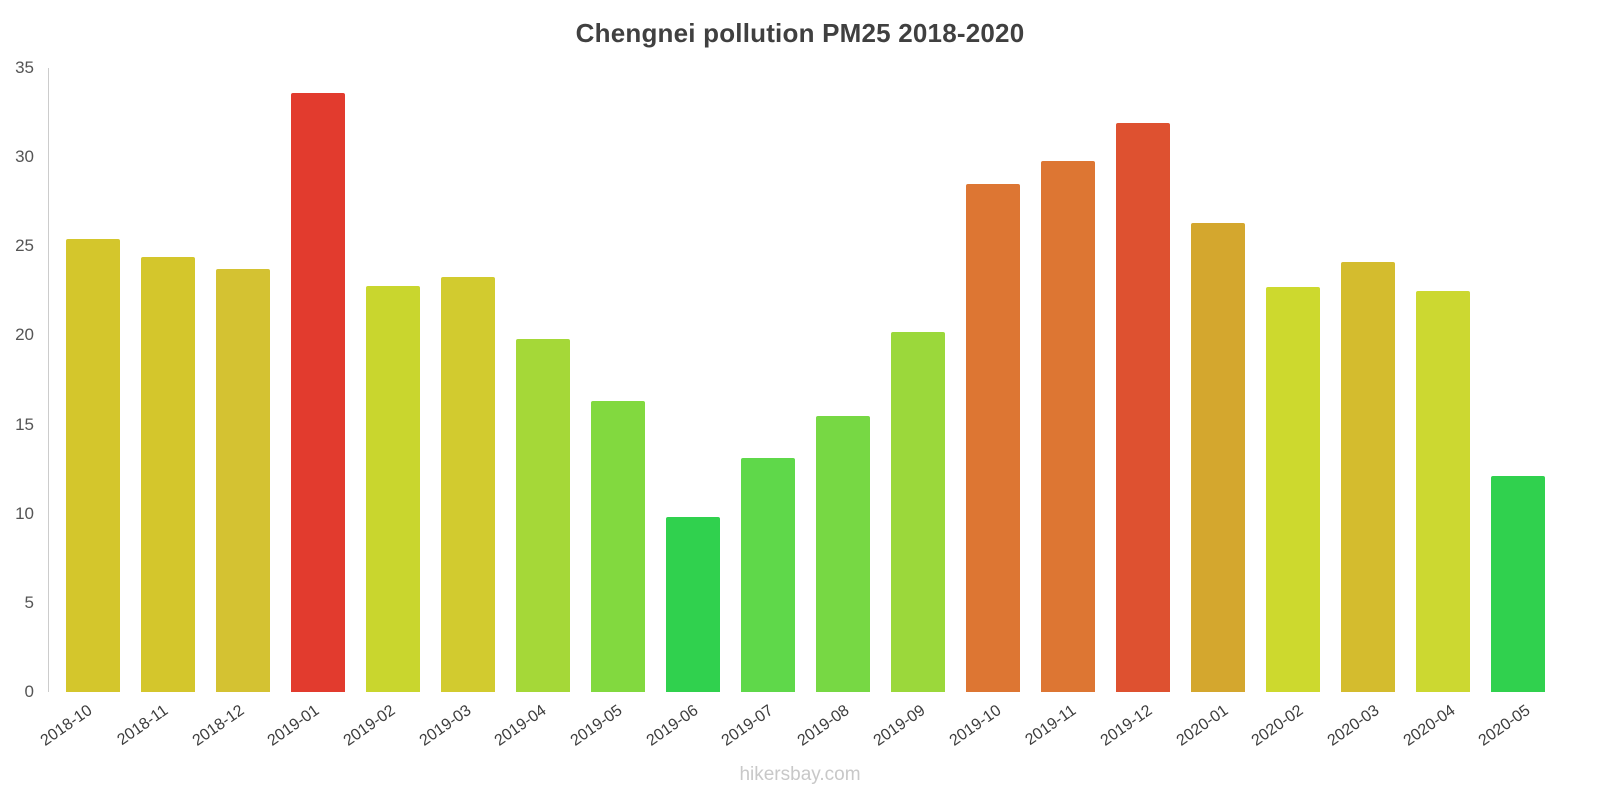 This screenshot has width=1600, height=800. I want to click on chart-title: Chengnei pollution PM25 2018-2020, so click(800, 33).